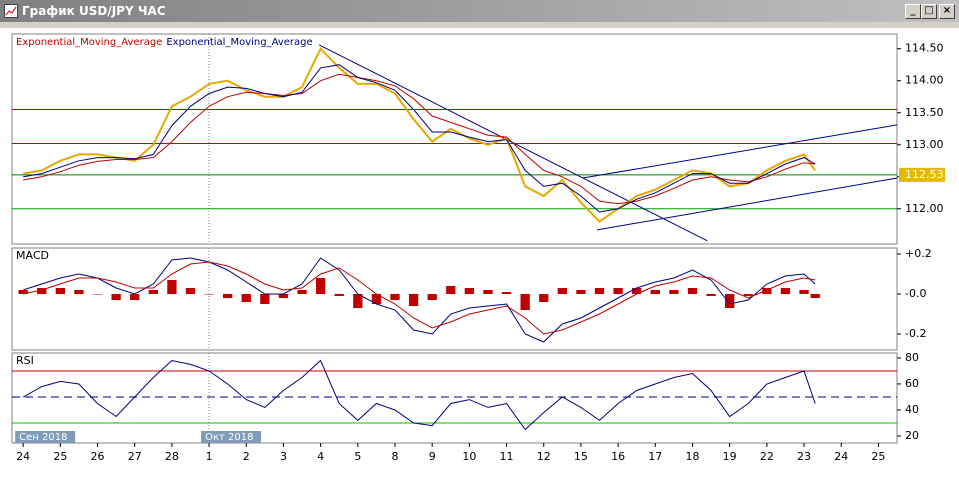 This screenshot has height=480, width=959. What do you see at coordinates (618, 456) in the screenshot?
I see `x-tick-label: 16` at bounding box center [618, 456].